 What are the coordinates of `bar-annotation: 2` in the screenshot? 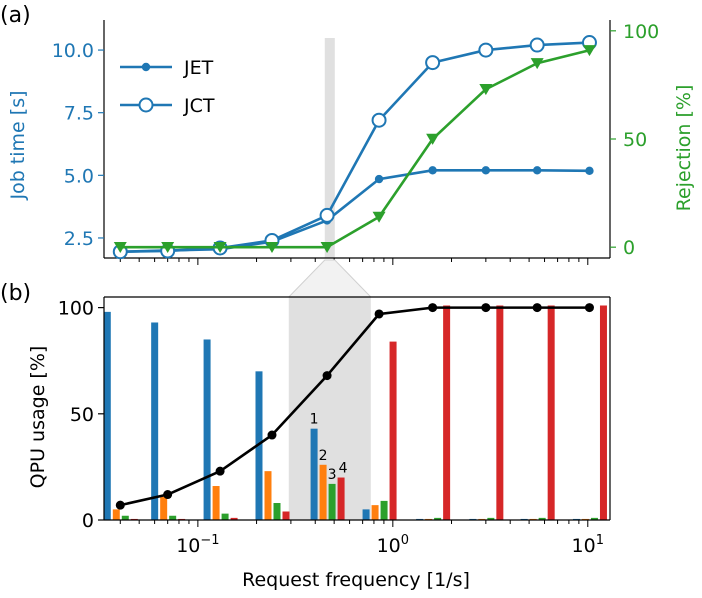 It's located at (323, 456).